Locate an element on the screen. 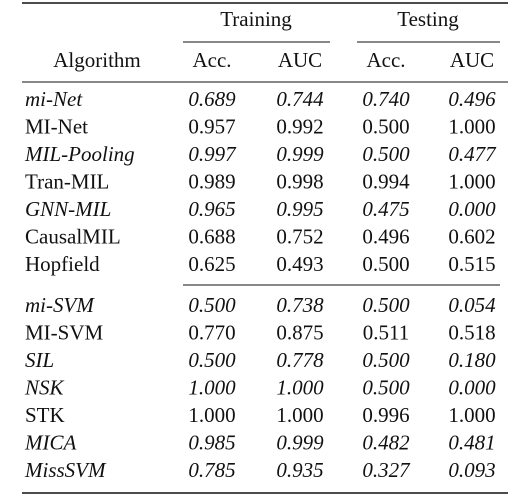 Image resolution: width=514 pixels, height=496 pixels. algorithm-name: CausalMIL is located at coordinates (73, 236).